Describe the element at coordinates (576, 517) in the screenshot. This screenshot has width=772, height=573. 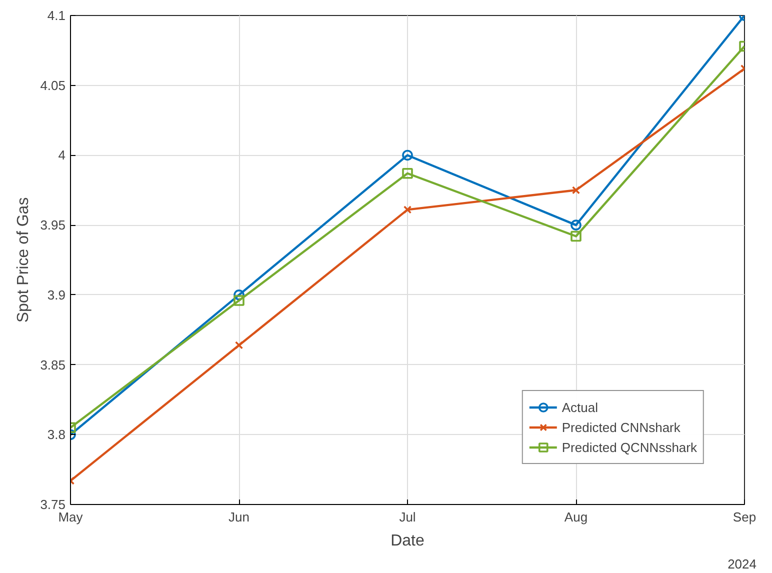
I see `x-tick-label: Aug` at that location.